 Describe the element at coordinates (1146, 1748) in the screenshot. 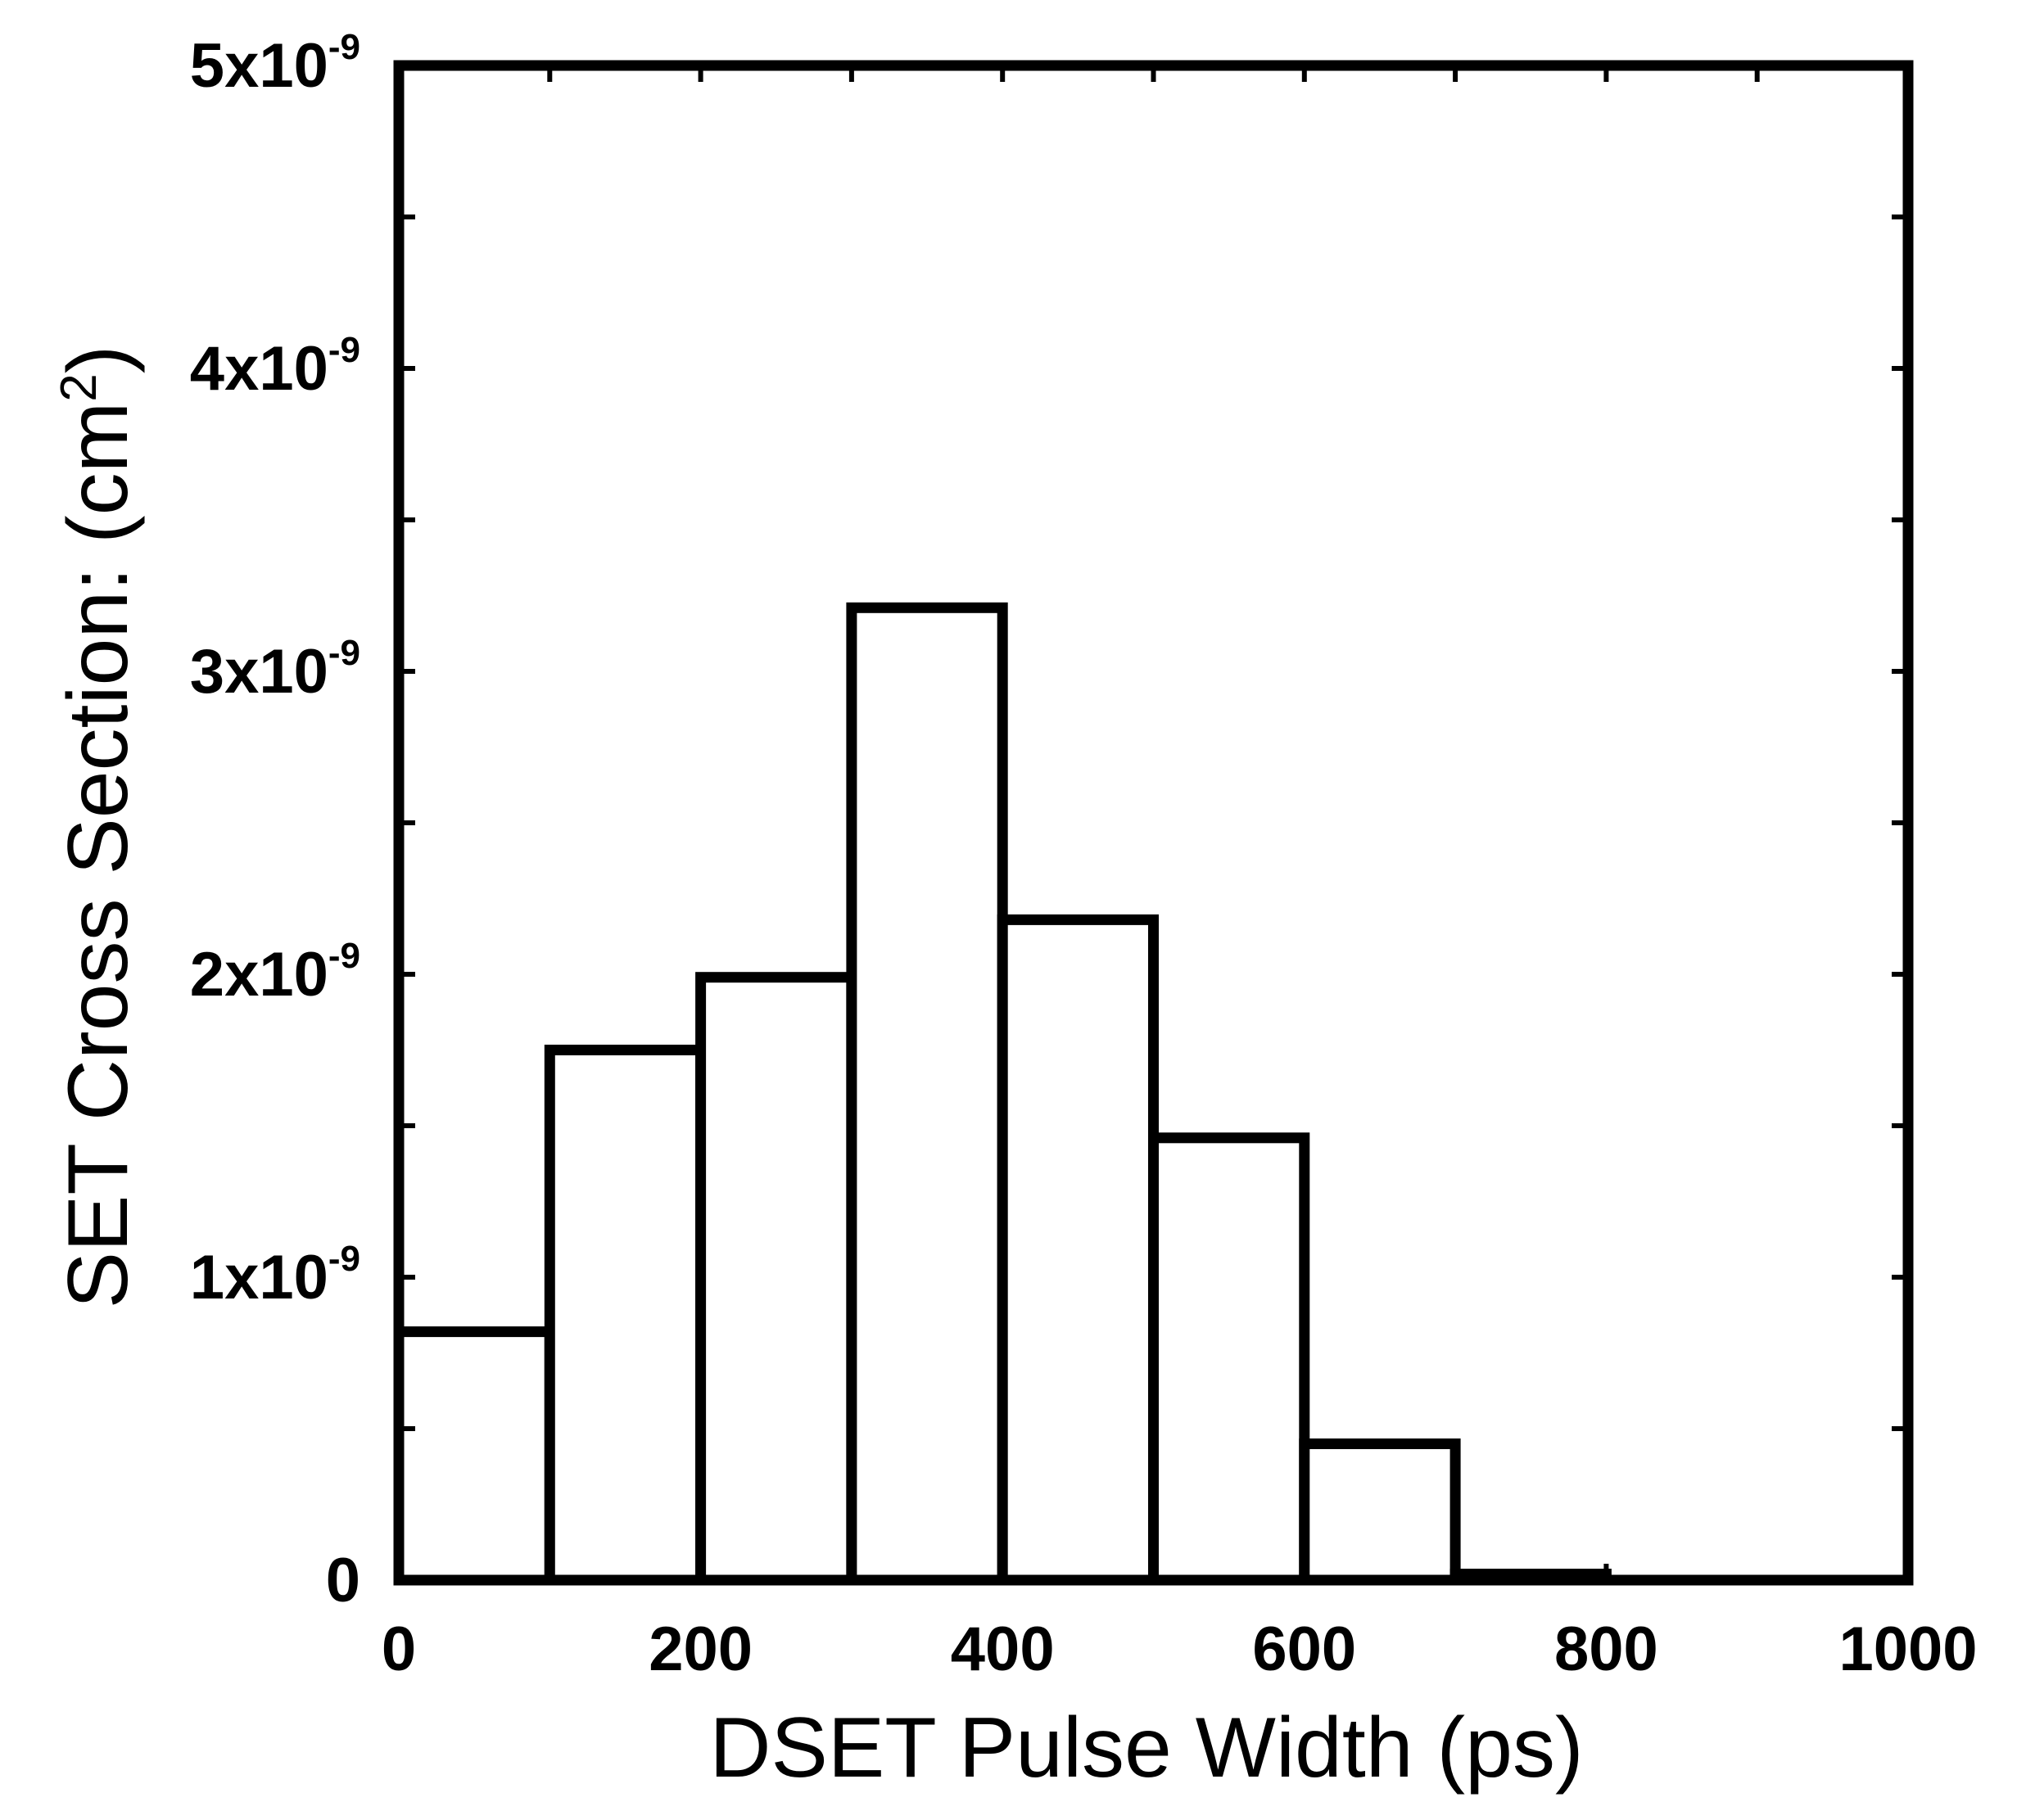

I see `x-axis-title: DSET Pulse Width (ps)` at that location.